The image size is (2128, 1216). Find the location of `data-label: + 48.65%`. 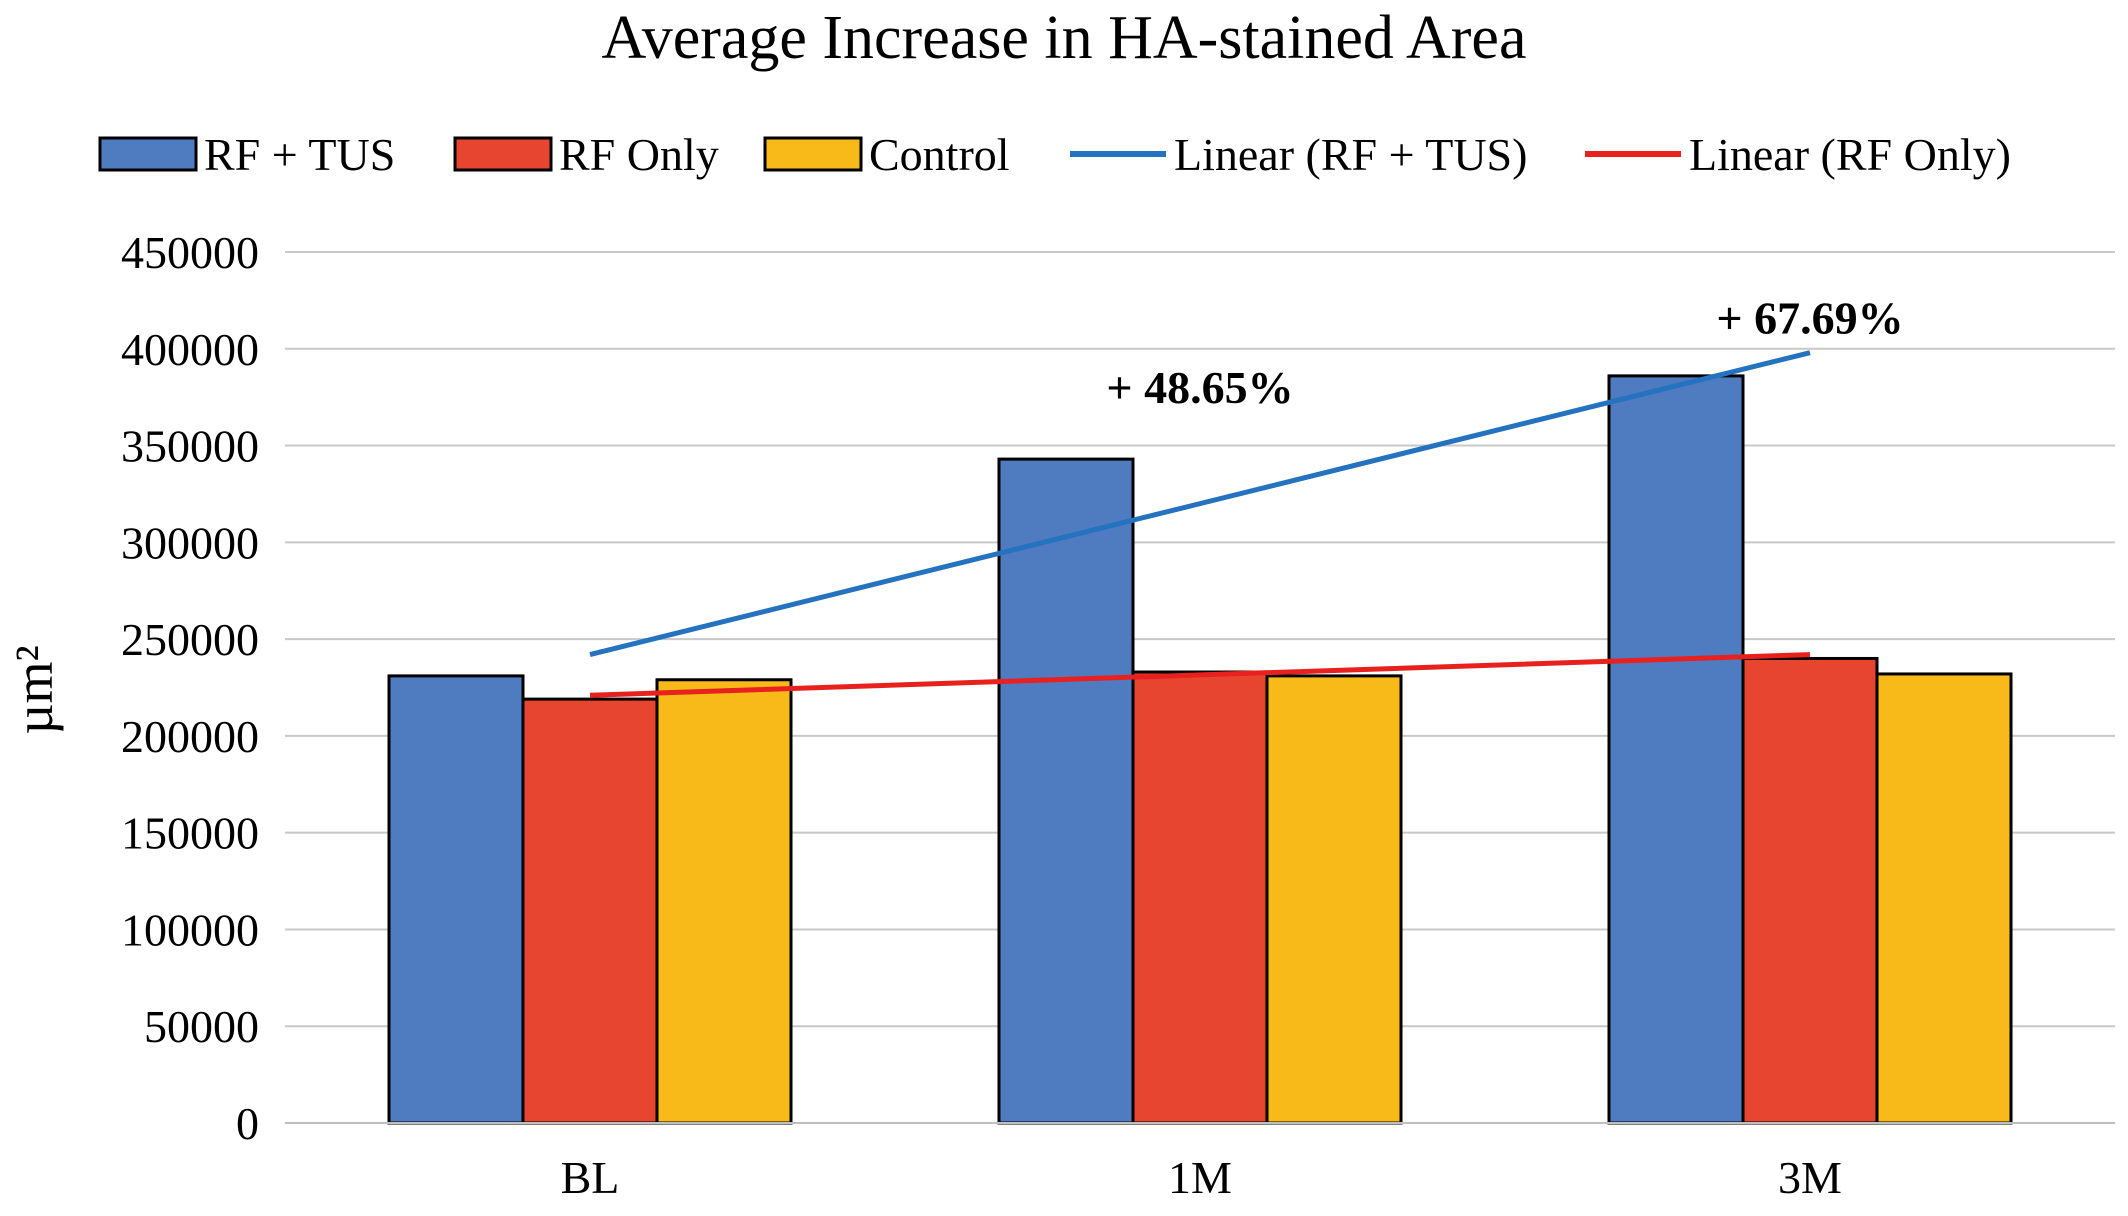

data-label: + 48.65% is located at coordinates (1199, 387).